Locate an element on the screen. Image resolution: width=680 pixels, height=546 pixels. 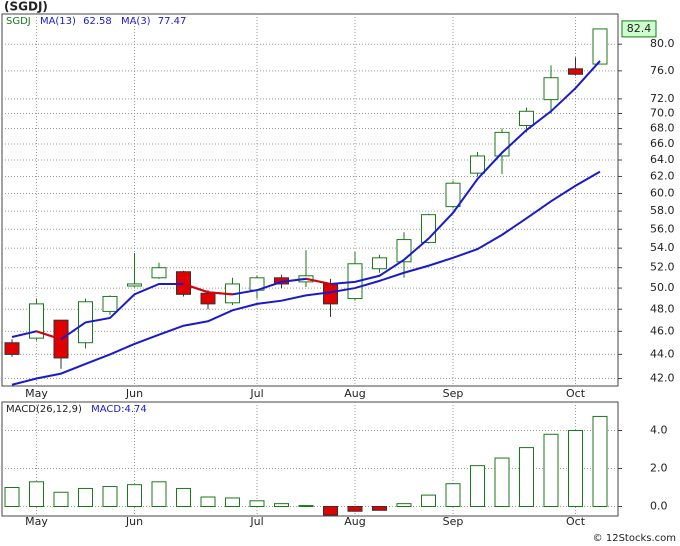
legend: SGDJ MA(13) 62.58 MA(3) 77.47 is located at coordinates (96, 21).